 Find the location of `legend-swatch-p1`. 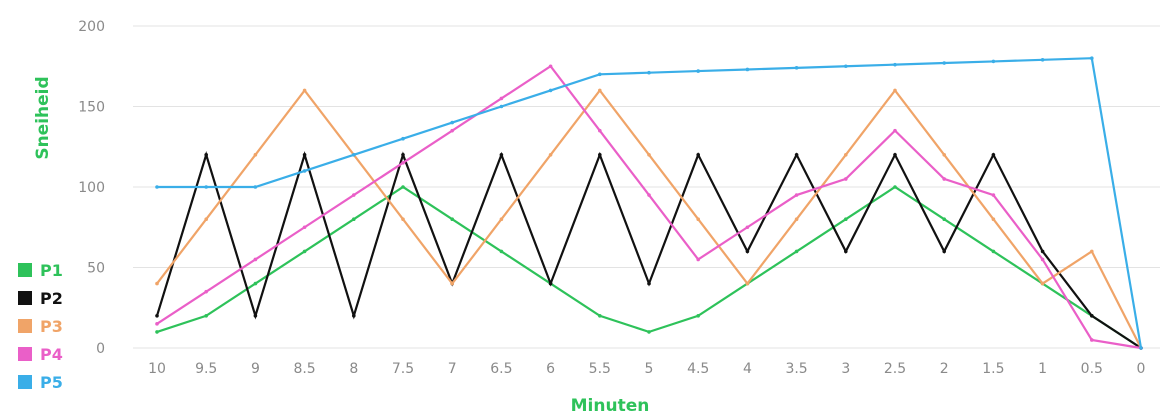

legend-swatch-p1 is located at coordinates (25, 270).